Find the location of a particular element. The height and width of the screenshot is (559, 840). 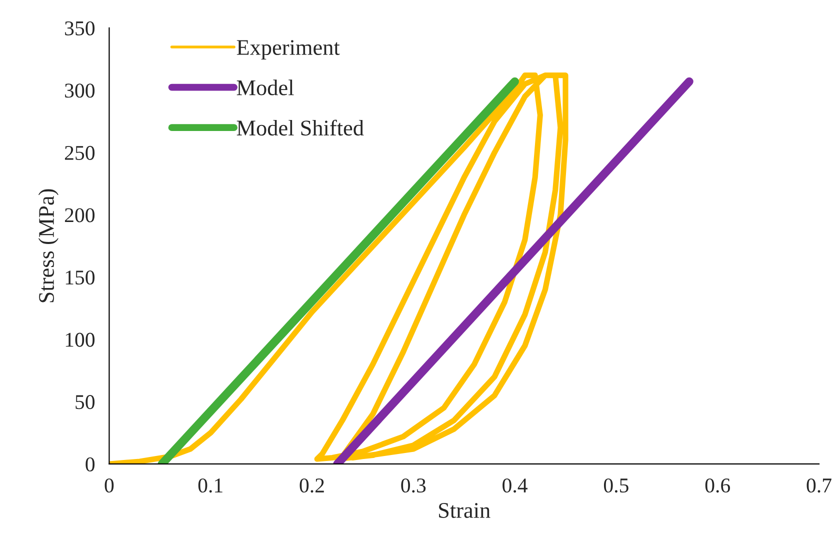

y-tick-label: 250 is located at coordinates (79, 153).